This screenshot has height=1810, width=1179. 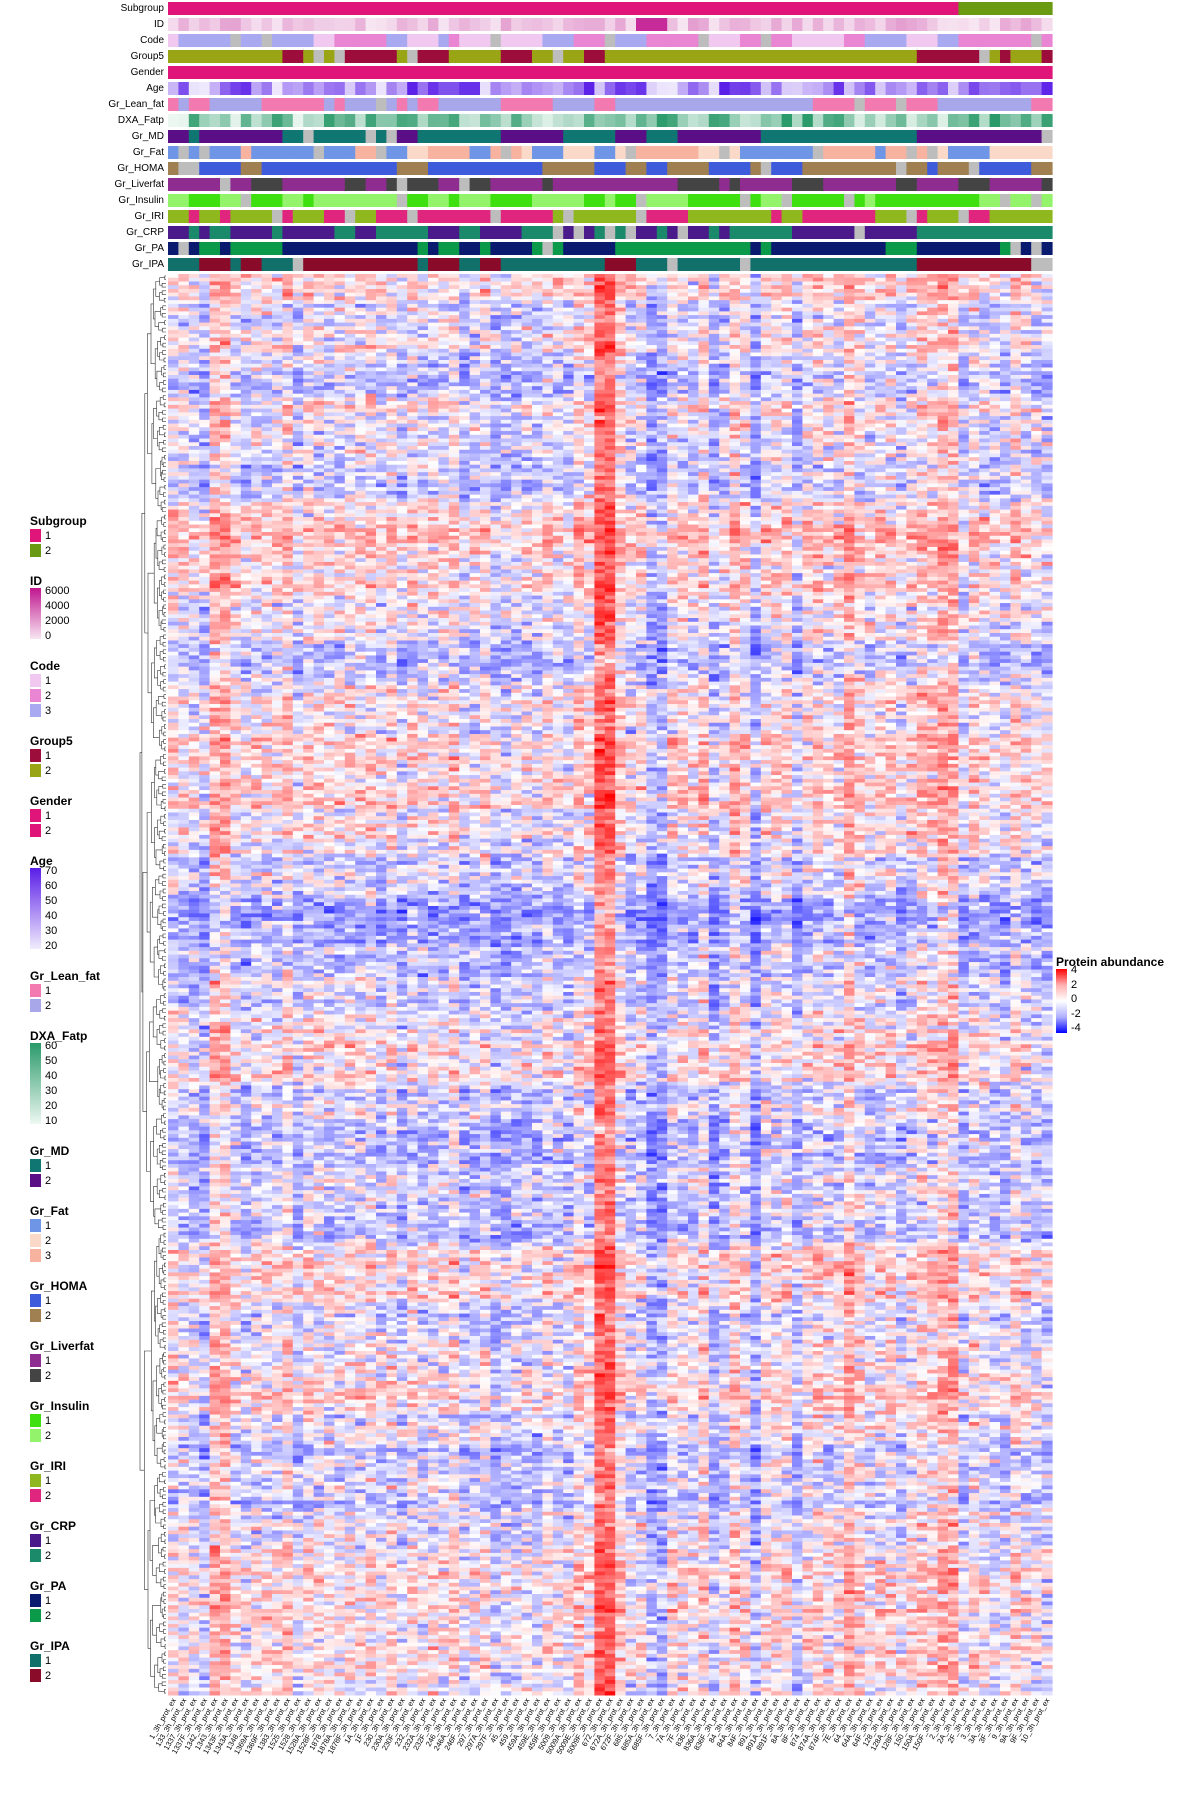 I want to click on row-dendrogram, so click(x=153, y=984).